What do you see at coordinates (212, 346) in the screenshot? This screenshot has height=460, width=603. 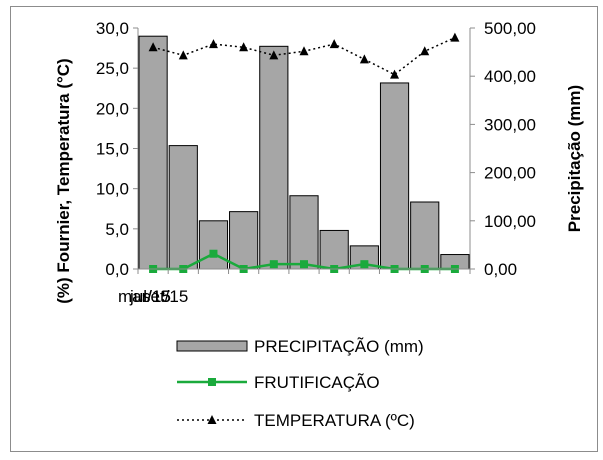 I see `legend-swatch-precipitacao` at bounding box center [212, 346].